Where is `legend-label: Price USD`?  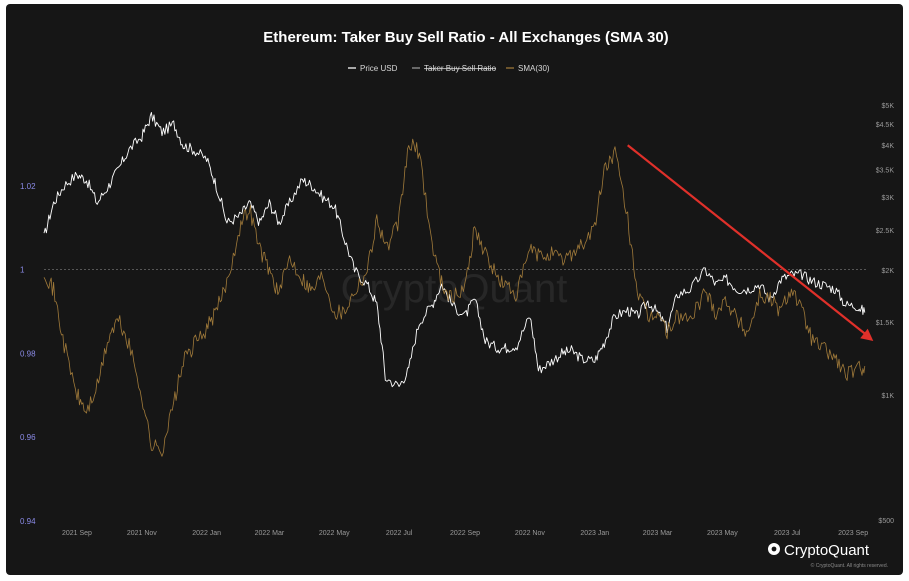 legend-label: Price USD is located at coordinates (379, 68).